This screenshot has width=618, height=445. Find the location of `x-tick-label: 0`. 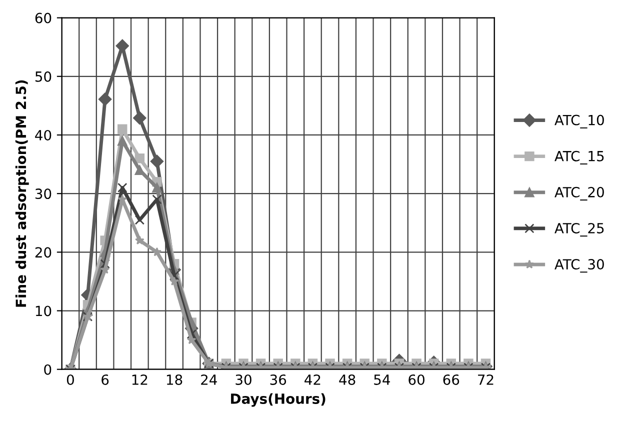

x-tick-label: 0 is located at coordinates (70, 379).